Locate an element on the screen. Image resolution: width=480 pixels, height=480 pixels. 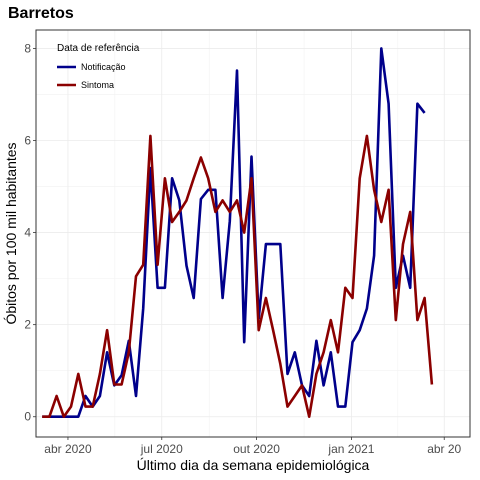
legend-title: Data de referência is located at coordinates (98, 48).